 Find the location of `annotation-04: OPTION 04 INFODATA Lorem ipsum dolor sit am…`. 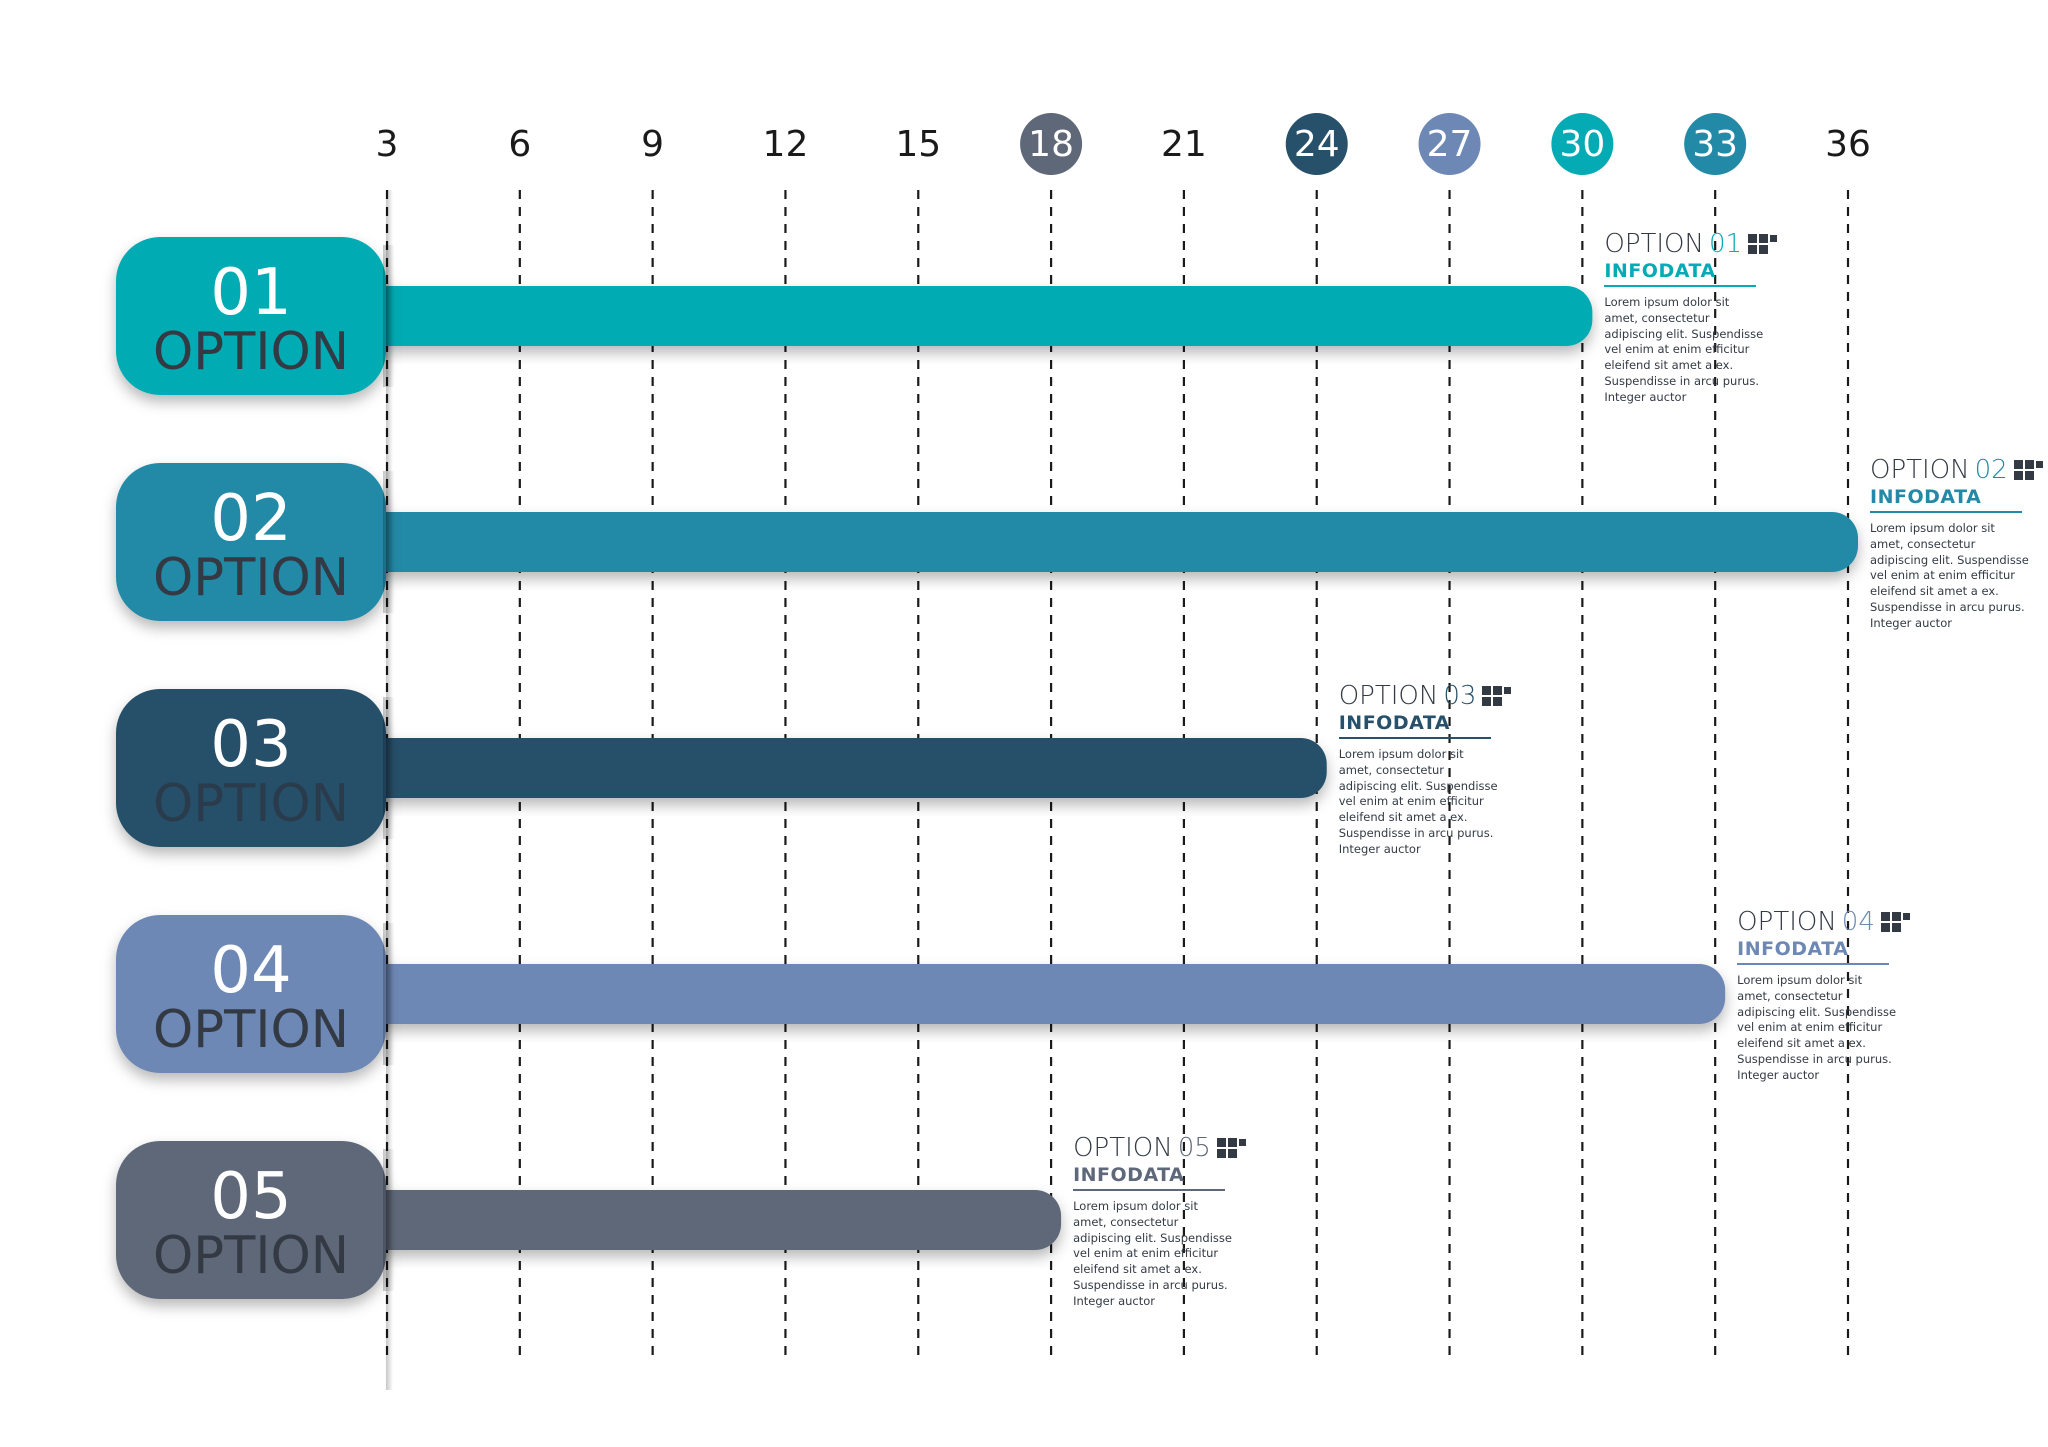

annotation-04: OPTION 04 INFODATA Lorem ipsum dolor sit am… is located at coordinates (1823, 995).